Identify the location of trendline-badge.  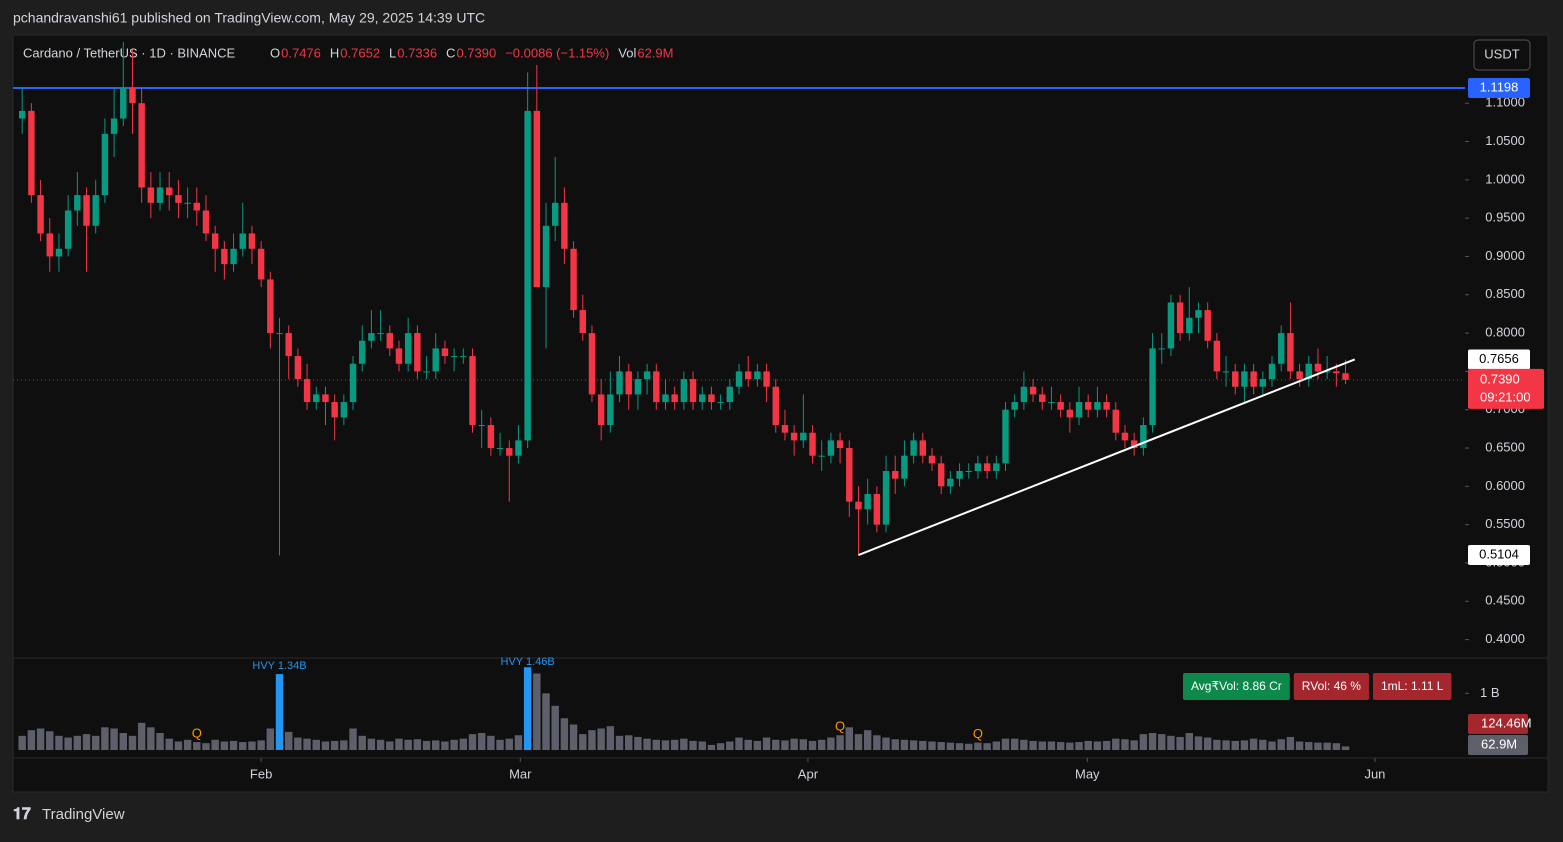
(1499, 359).